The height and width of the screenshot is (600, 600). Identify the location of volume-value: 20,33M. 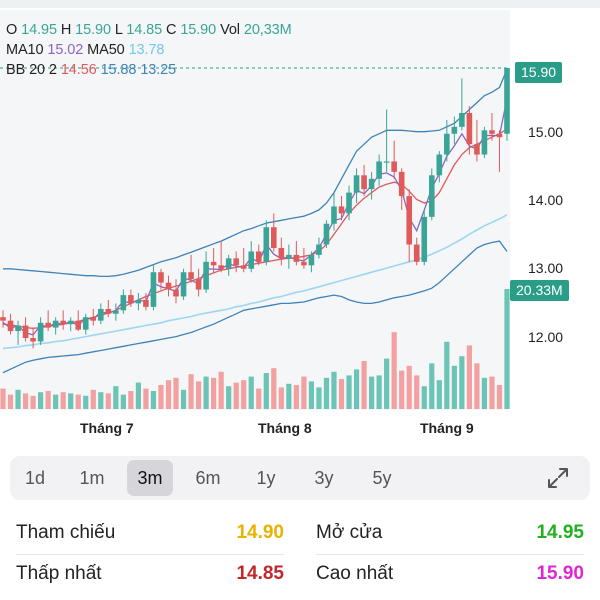
(267, 30).